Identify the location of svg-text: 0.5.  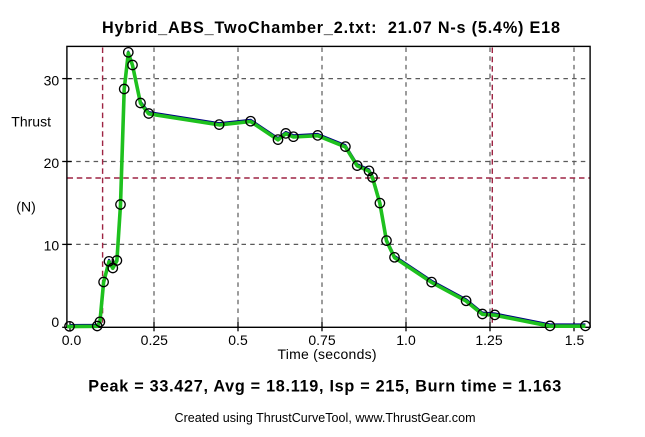
(238, 340).